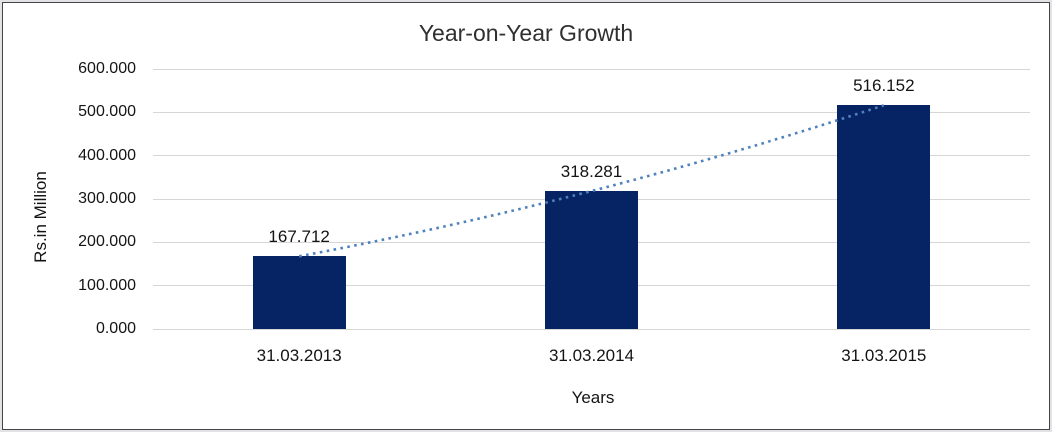  What do you see at coordinates (107, 68) in the screenshot?
I see `y-tick-label: 600.000` at bounding box center [107, 68].